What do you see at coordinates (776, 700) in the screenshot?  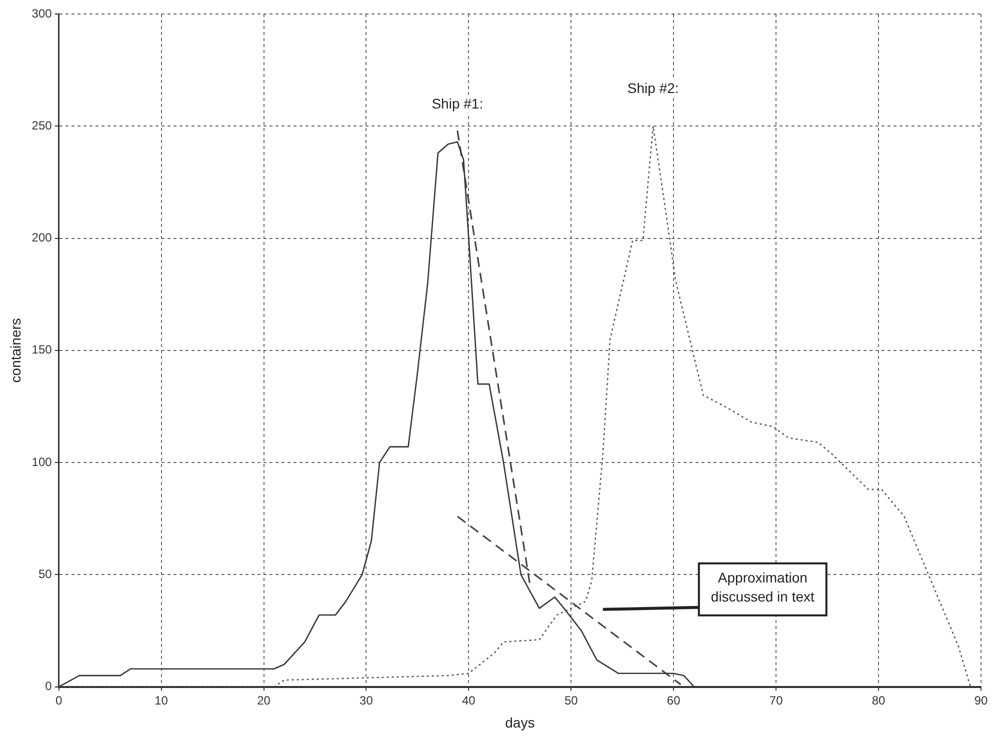 I see `x-tick-label: 70` at bounding box center [776, 700].